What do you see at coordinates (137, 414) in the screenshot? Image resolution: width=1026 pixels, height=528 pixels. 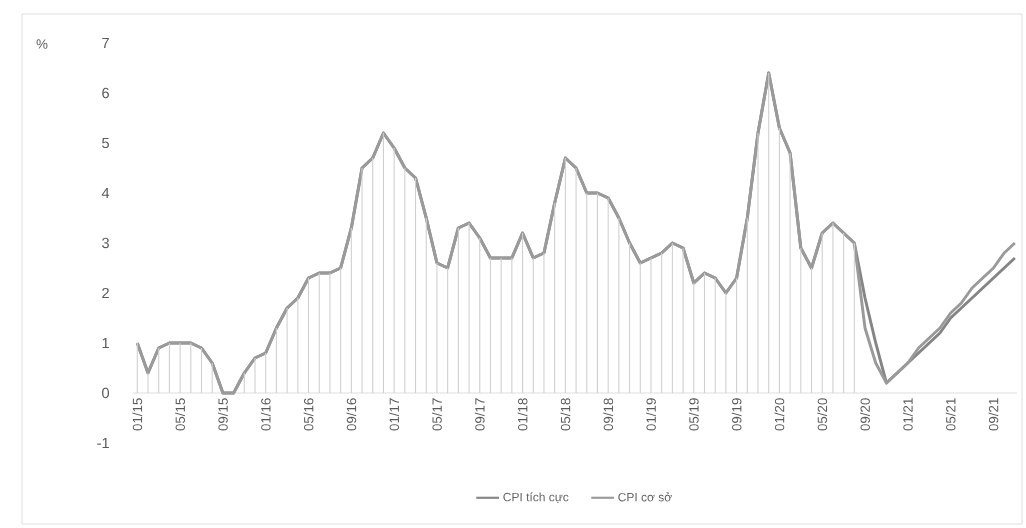 I see `x-tick-label: 01/15` at bounding box center [137, 414].